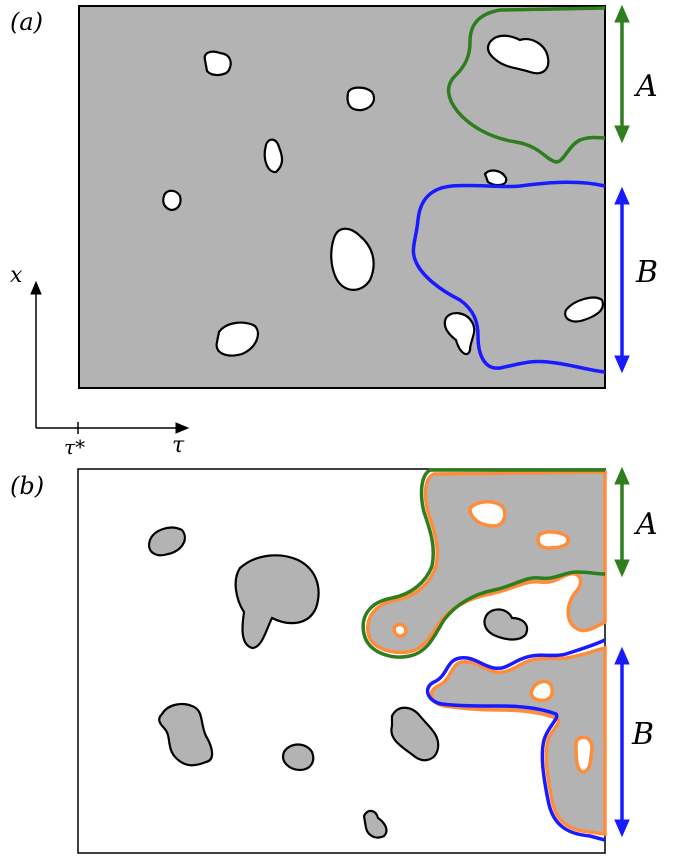 This screenshot has width=686, height=859. Describe the element at coordinates (646, 272) in the screenshot. I see `panel-a-region-b-label: B` at that location.